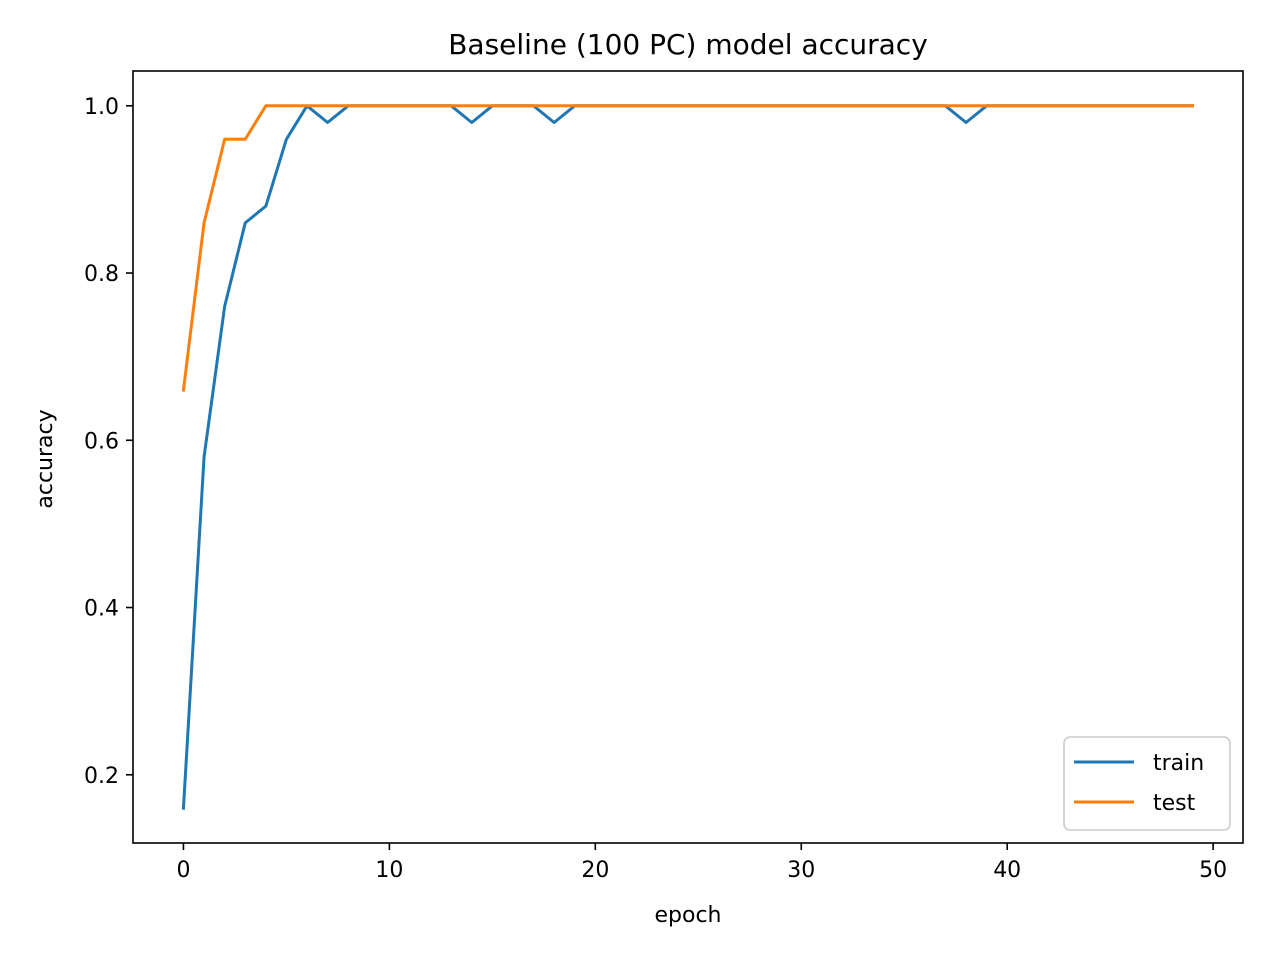 The height and width of the screenshot is (964, 1280). Describe the element at coordinates (595, 870) in the screenshot. I see `x-tick-label: 20` at that location.